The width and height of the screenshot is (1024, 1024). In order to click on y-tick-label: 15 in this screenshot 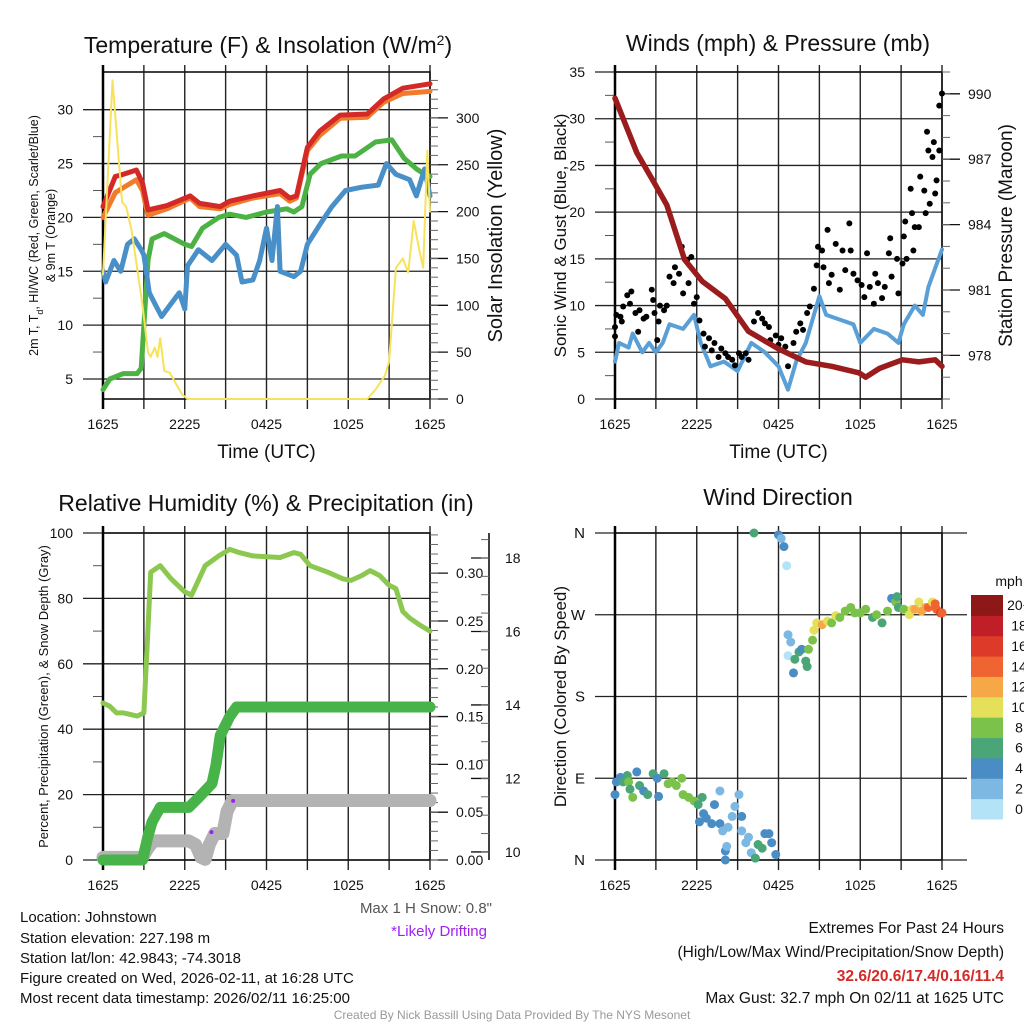, I will do `click(65, 271)`.